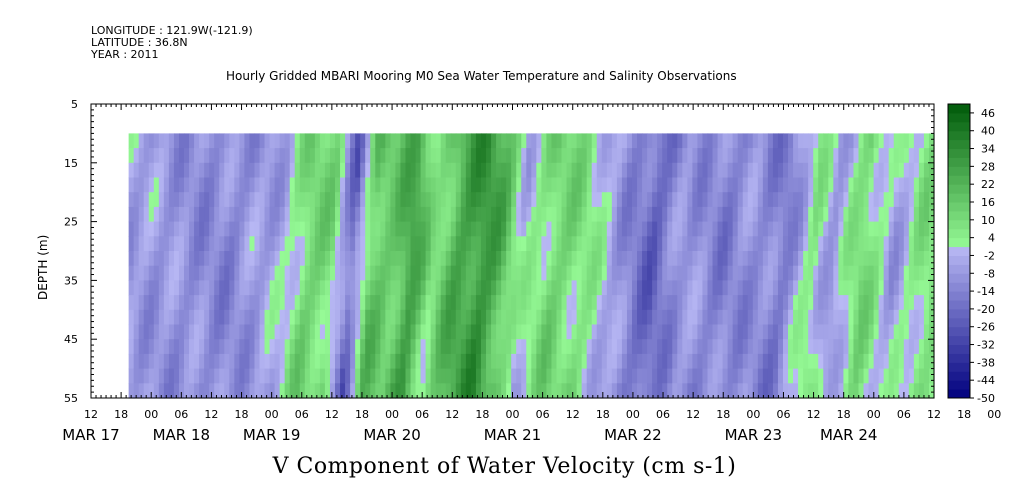  What do you see at coordinates (783, 414) in the screenshot?
I see `x-hour-tick-label: 06` at bounding box center [783, 414].